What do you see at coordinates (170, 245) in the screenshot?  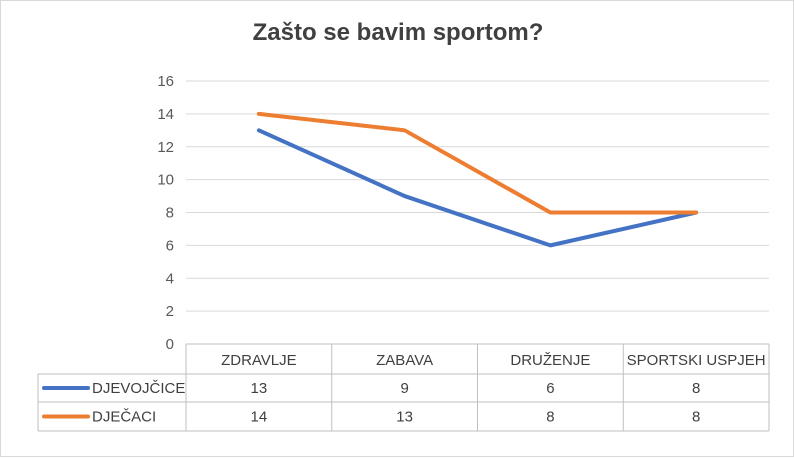 I see `y-tick-label: 6` at bounding box center [170, 245].